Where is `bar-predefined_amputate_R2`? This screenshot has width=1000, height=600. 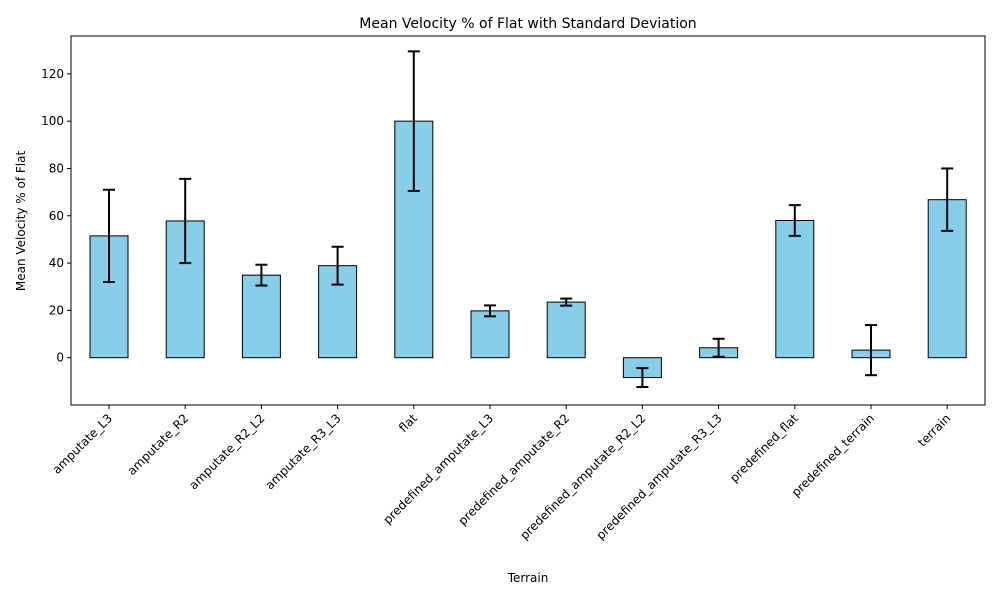 bar-predefined_amputate_R2 is located at coordinates (566, 330).